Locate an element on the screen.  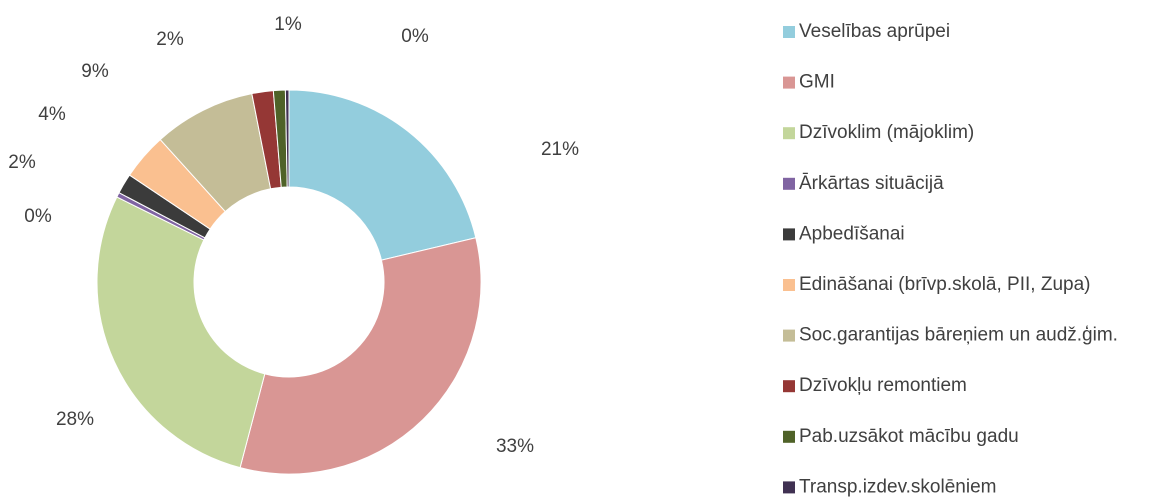
legend-label: Apbedīšanai is located at coordinates (852, 233).